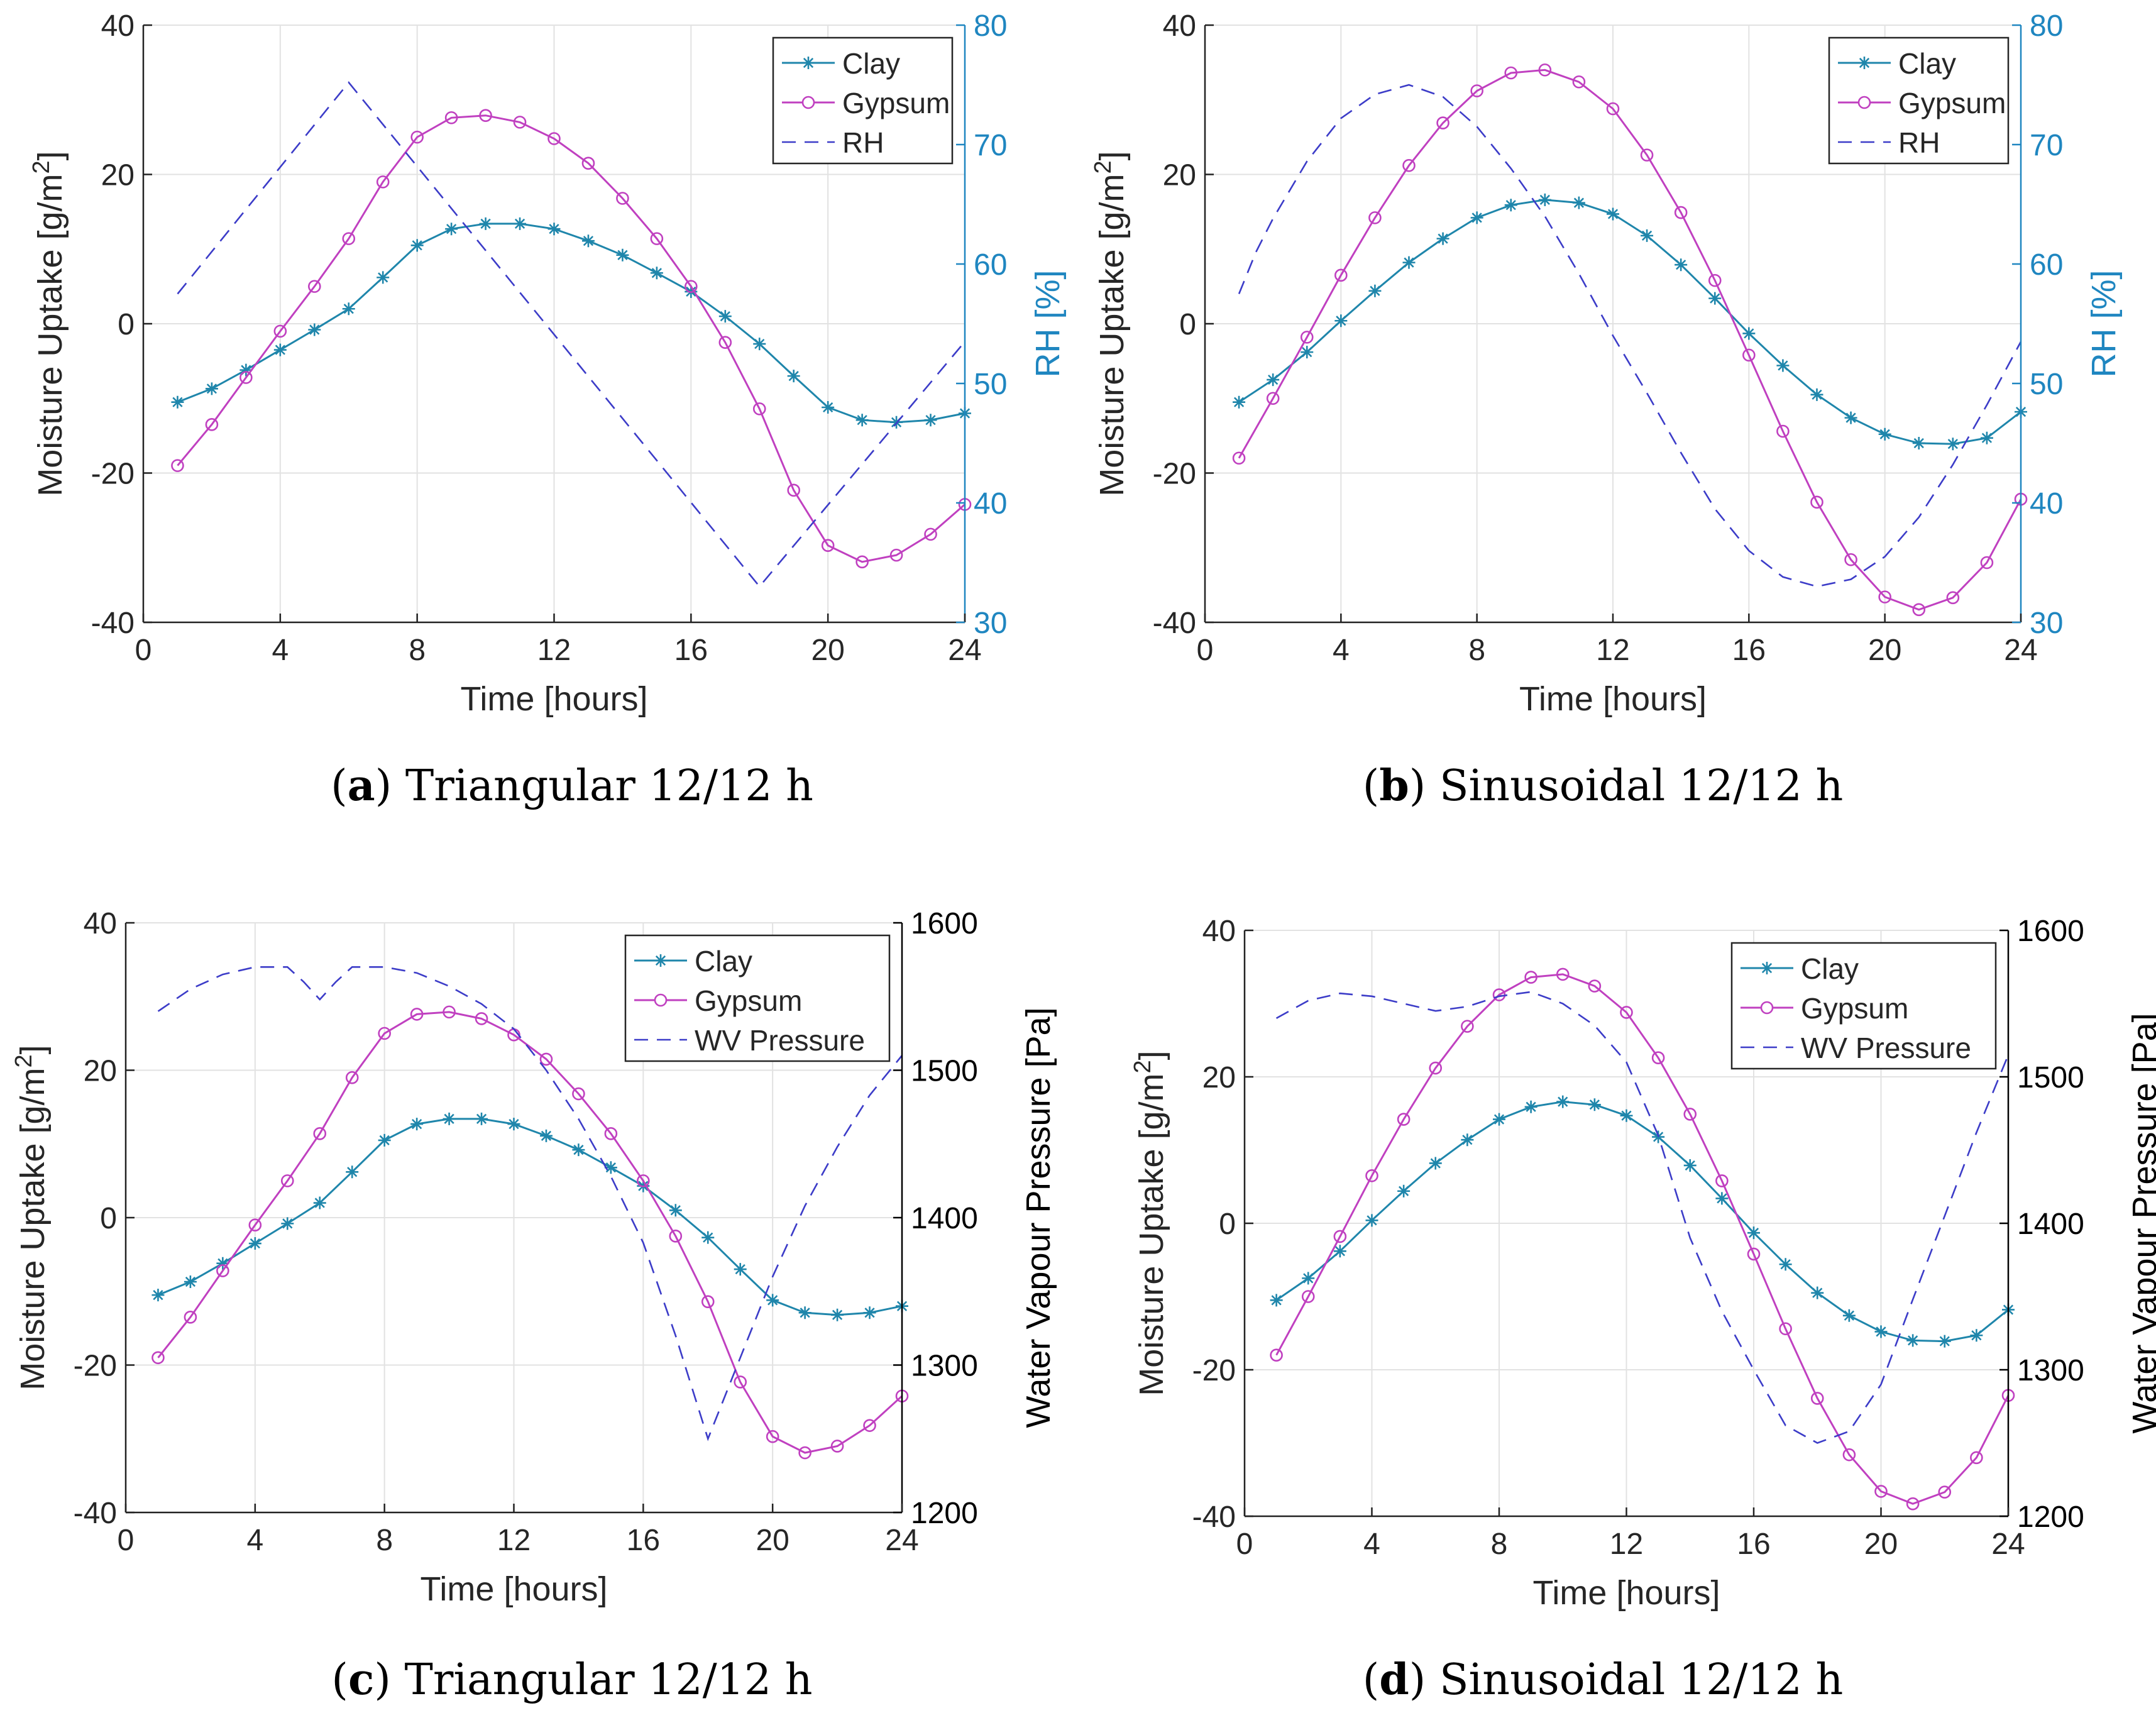 The image size is (2156, 1713). What do you see at coordinates (1174, 624) in the screenshot?
I see `y-tick-label: -40` at bounding box center [1174, 624].